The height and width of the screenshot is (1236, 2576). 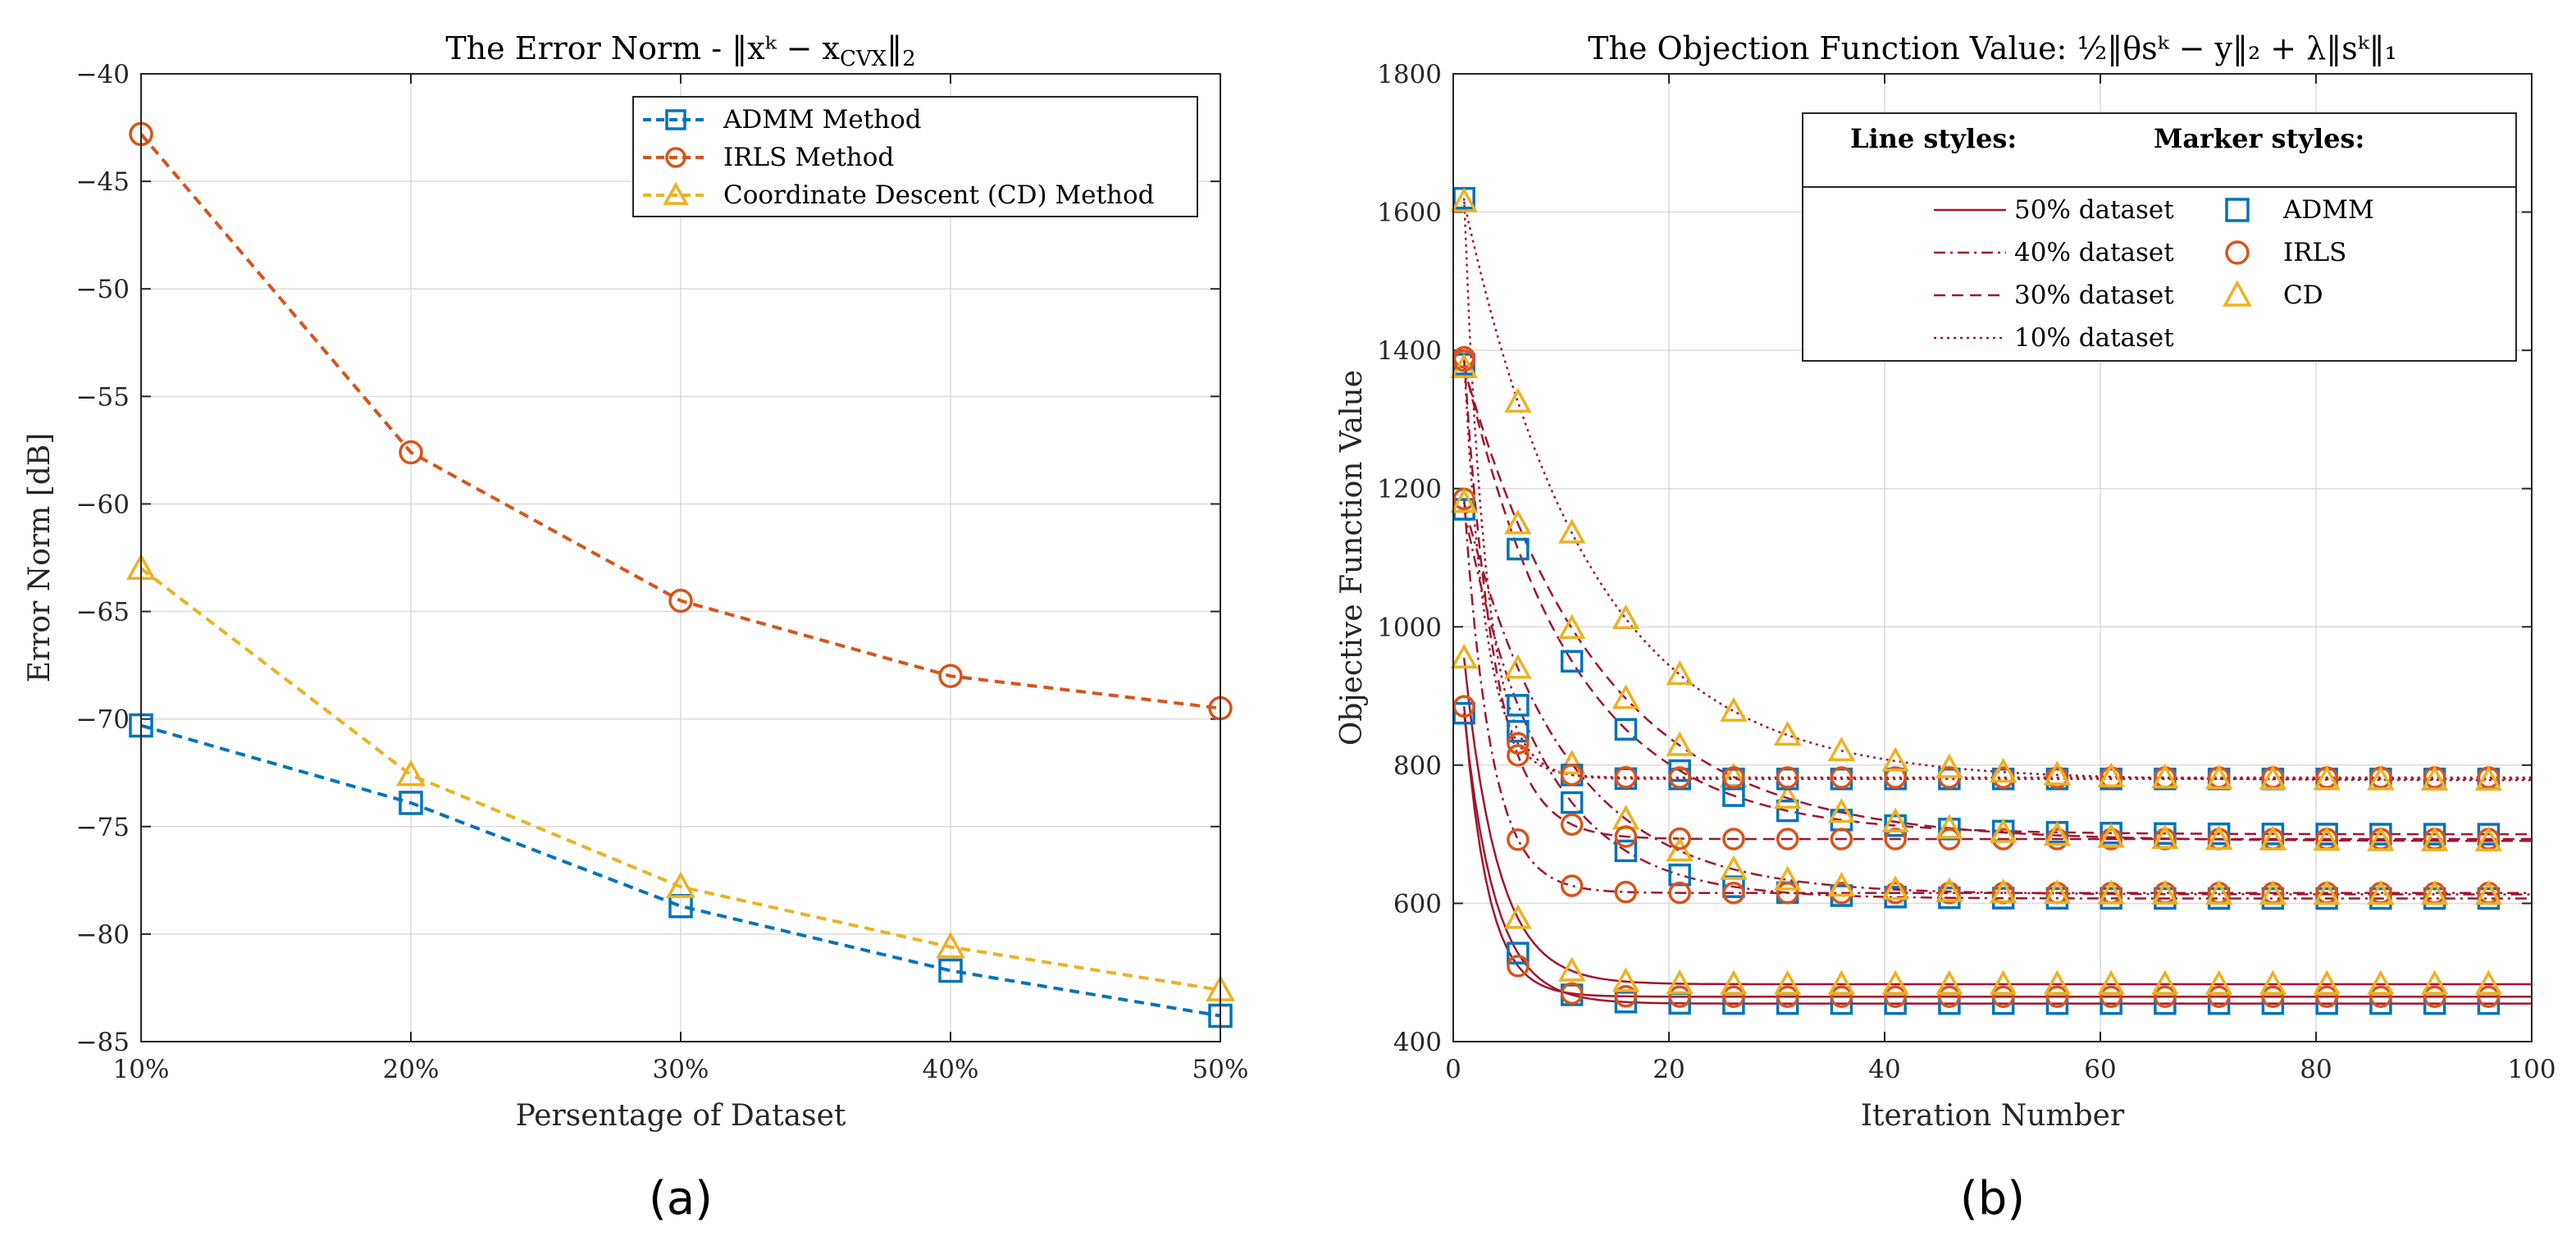 What do you see at coordinates (103, 612) in the screenshot?
I see `y-tick-label: −65` at bounding box center [103, 612].